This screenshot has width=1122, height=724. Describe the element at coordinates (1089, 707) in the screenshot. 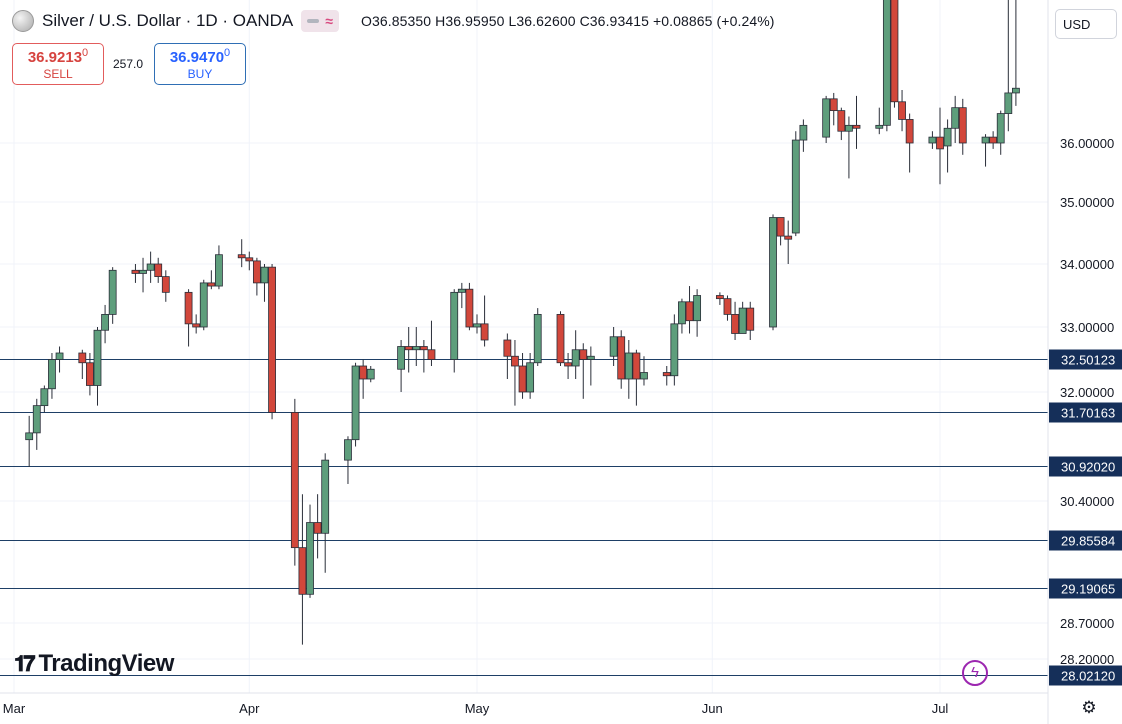

I see `gear-icon: ⚙` at that location.